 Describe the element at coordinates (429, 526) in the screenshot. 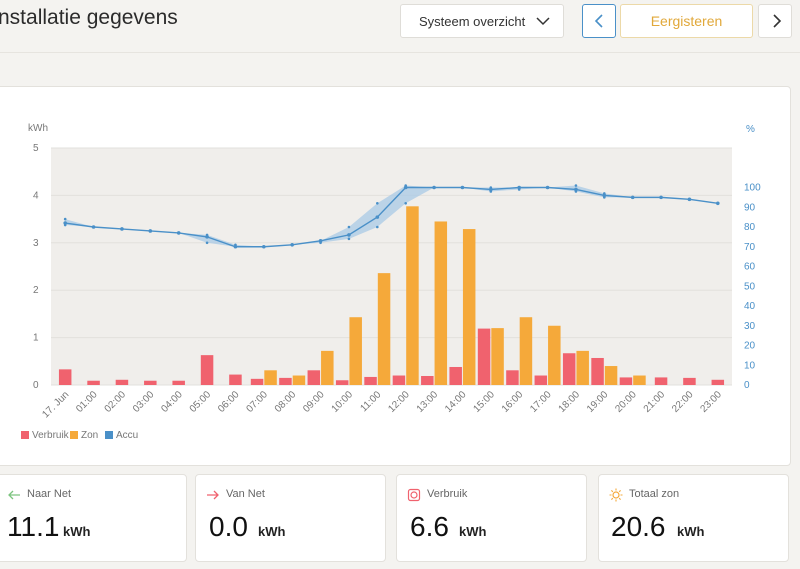

I see `stat-value: 6.6` at that location.